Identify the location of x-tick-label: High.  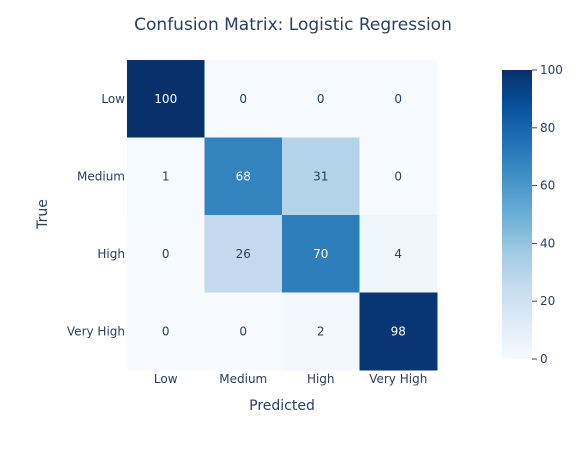
(321, 379).